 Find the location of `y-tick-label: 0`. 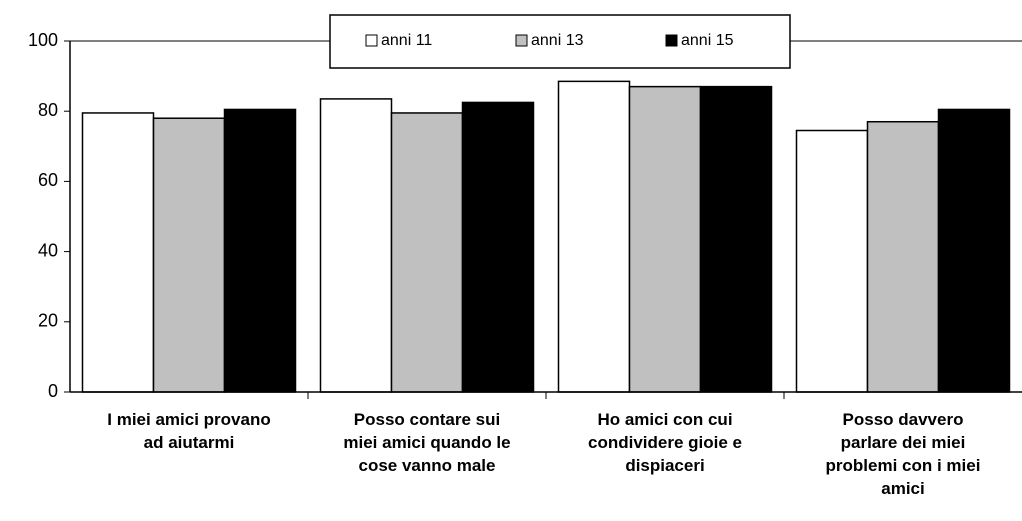

y-tick-label: 0 is located at coordinates (53, 391).